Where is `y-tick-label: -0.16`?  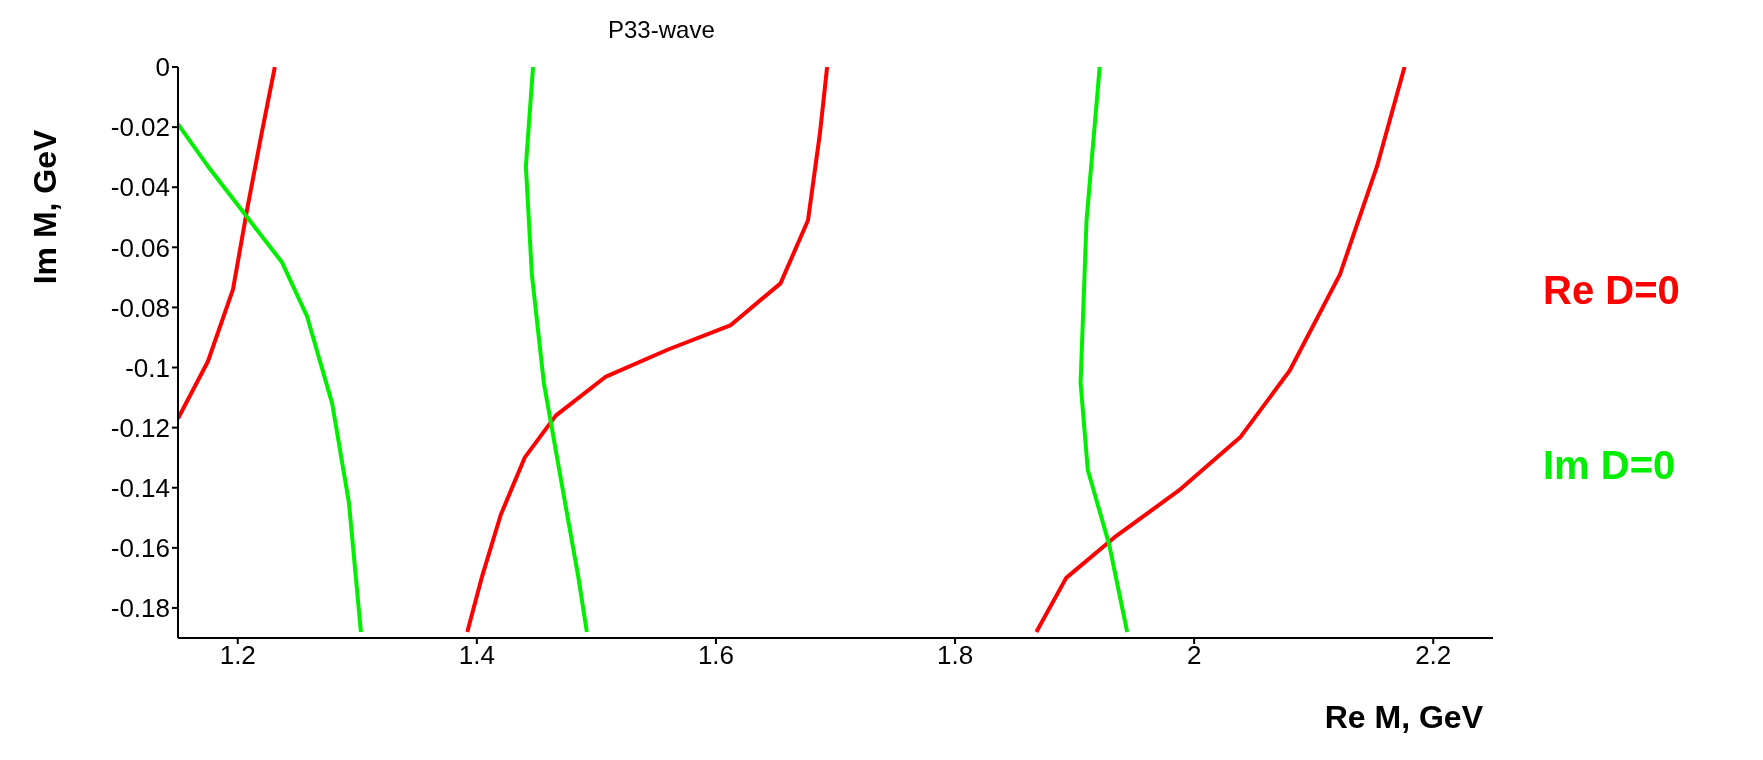 y-tick-label: -0.16 is located at coordinates (140, 548).